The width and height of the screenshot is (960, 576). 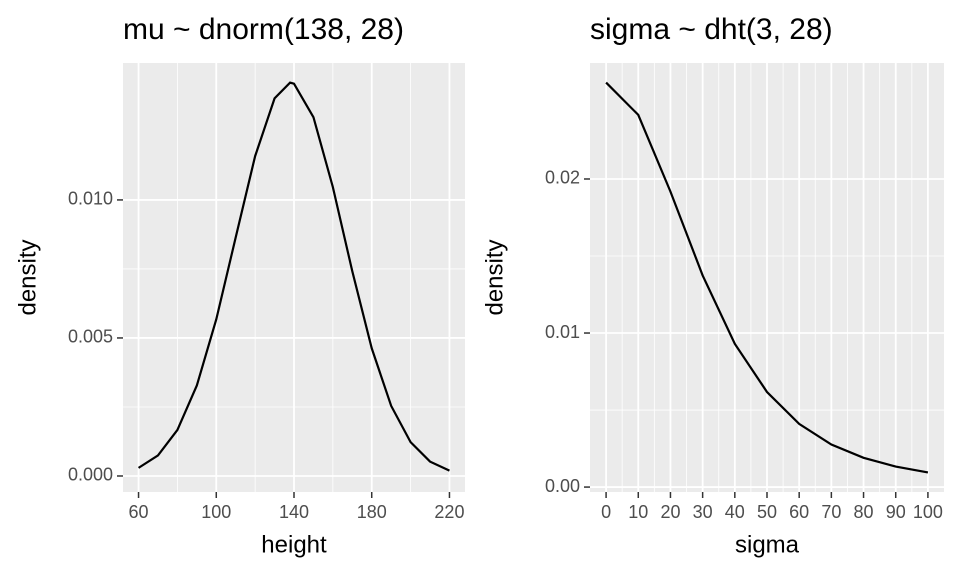 What do you see at coordinates (562, 332) in the screenshot?
I see `y-tick-label: 0.01` at bounding box center [562, 332].